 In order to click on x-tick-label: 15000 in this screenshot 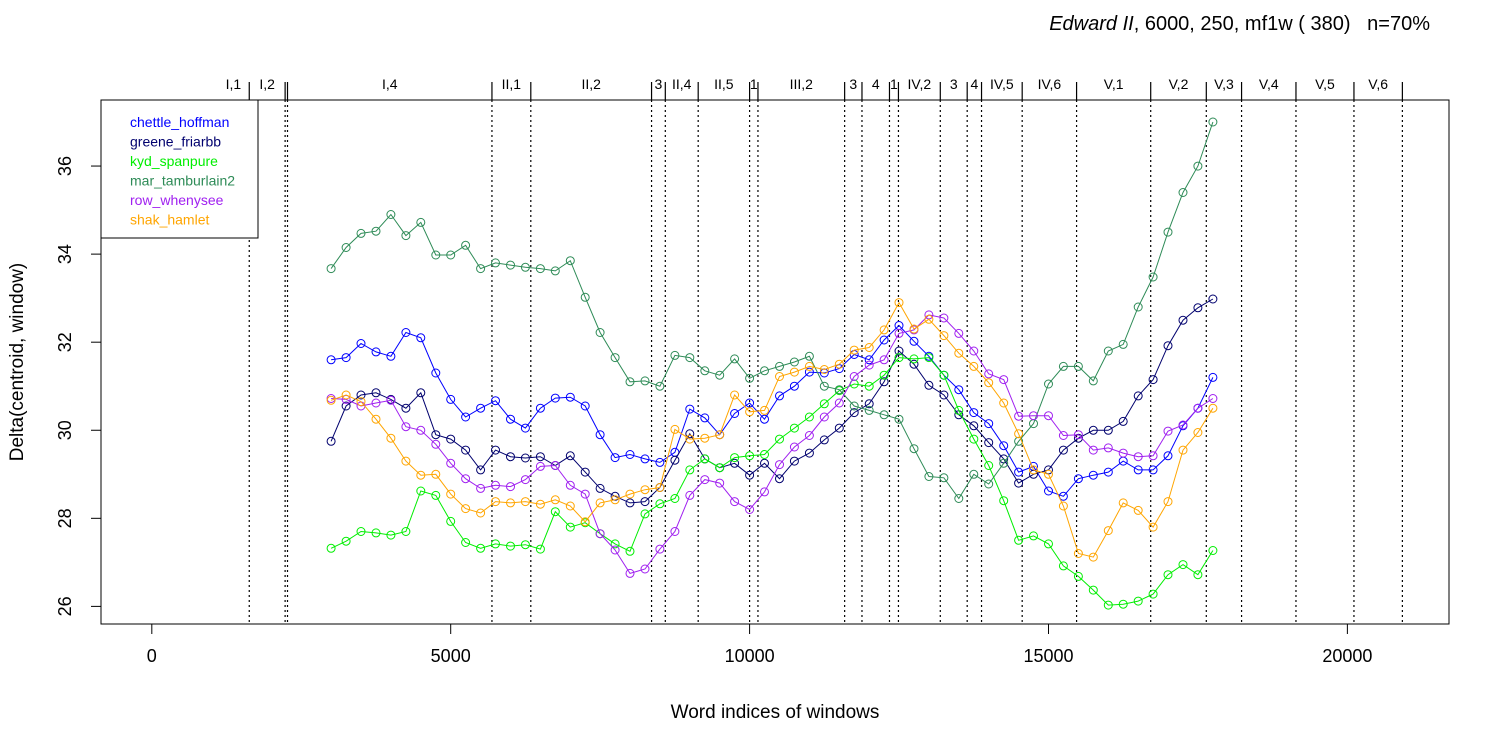, I will do `click(1048, 656)`.